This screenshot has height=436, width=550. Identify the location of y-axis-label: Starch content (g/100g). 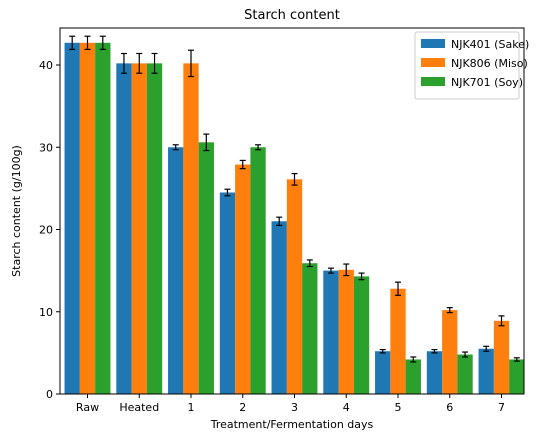
(16, 211).